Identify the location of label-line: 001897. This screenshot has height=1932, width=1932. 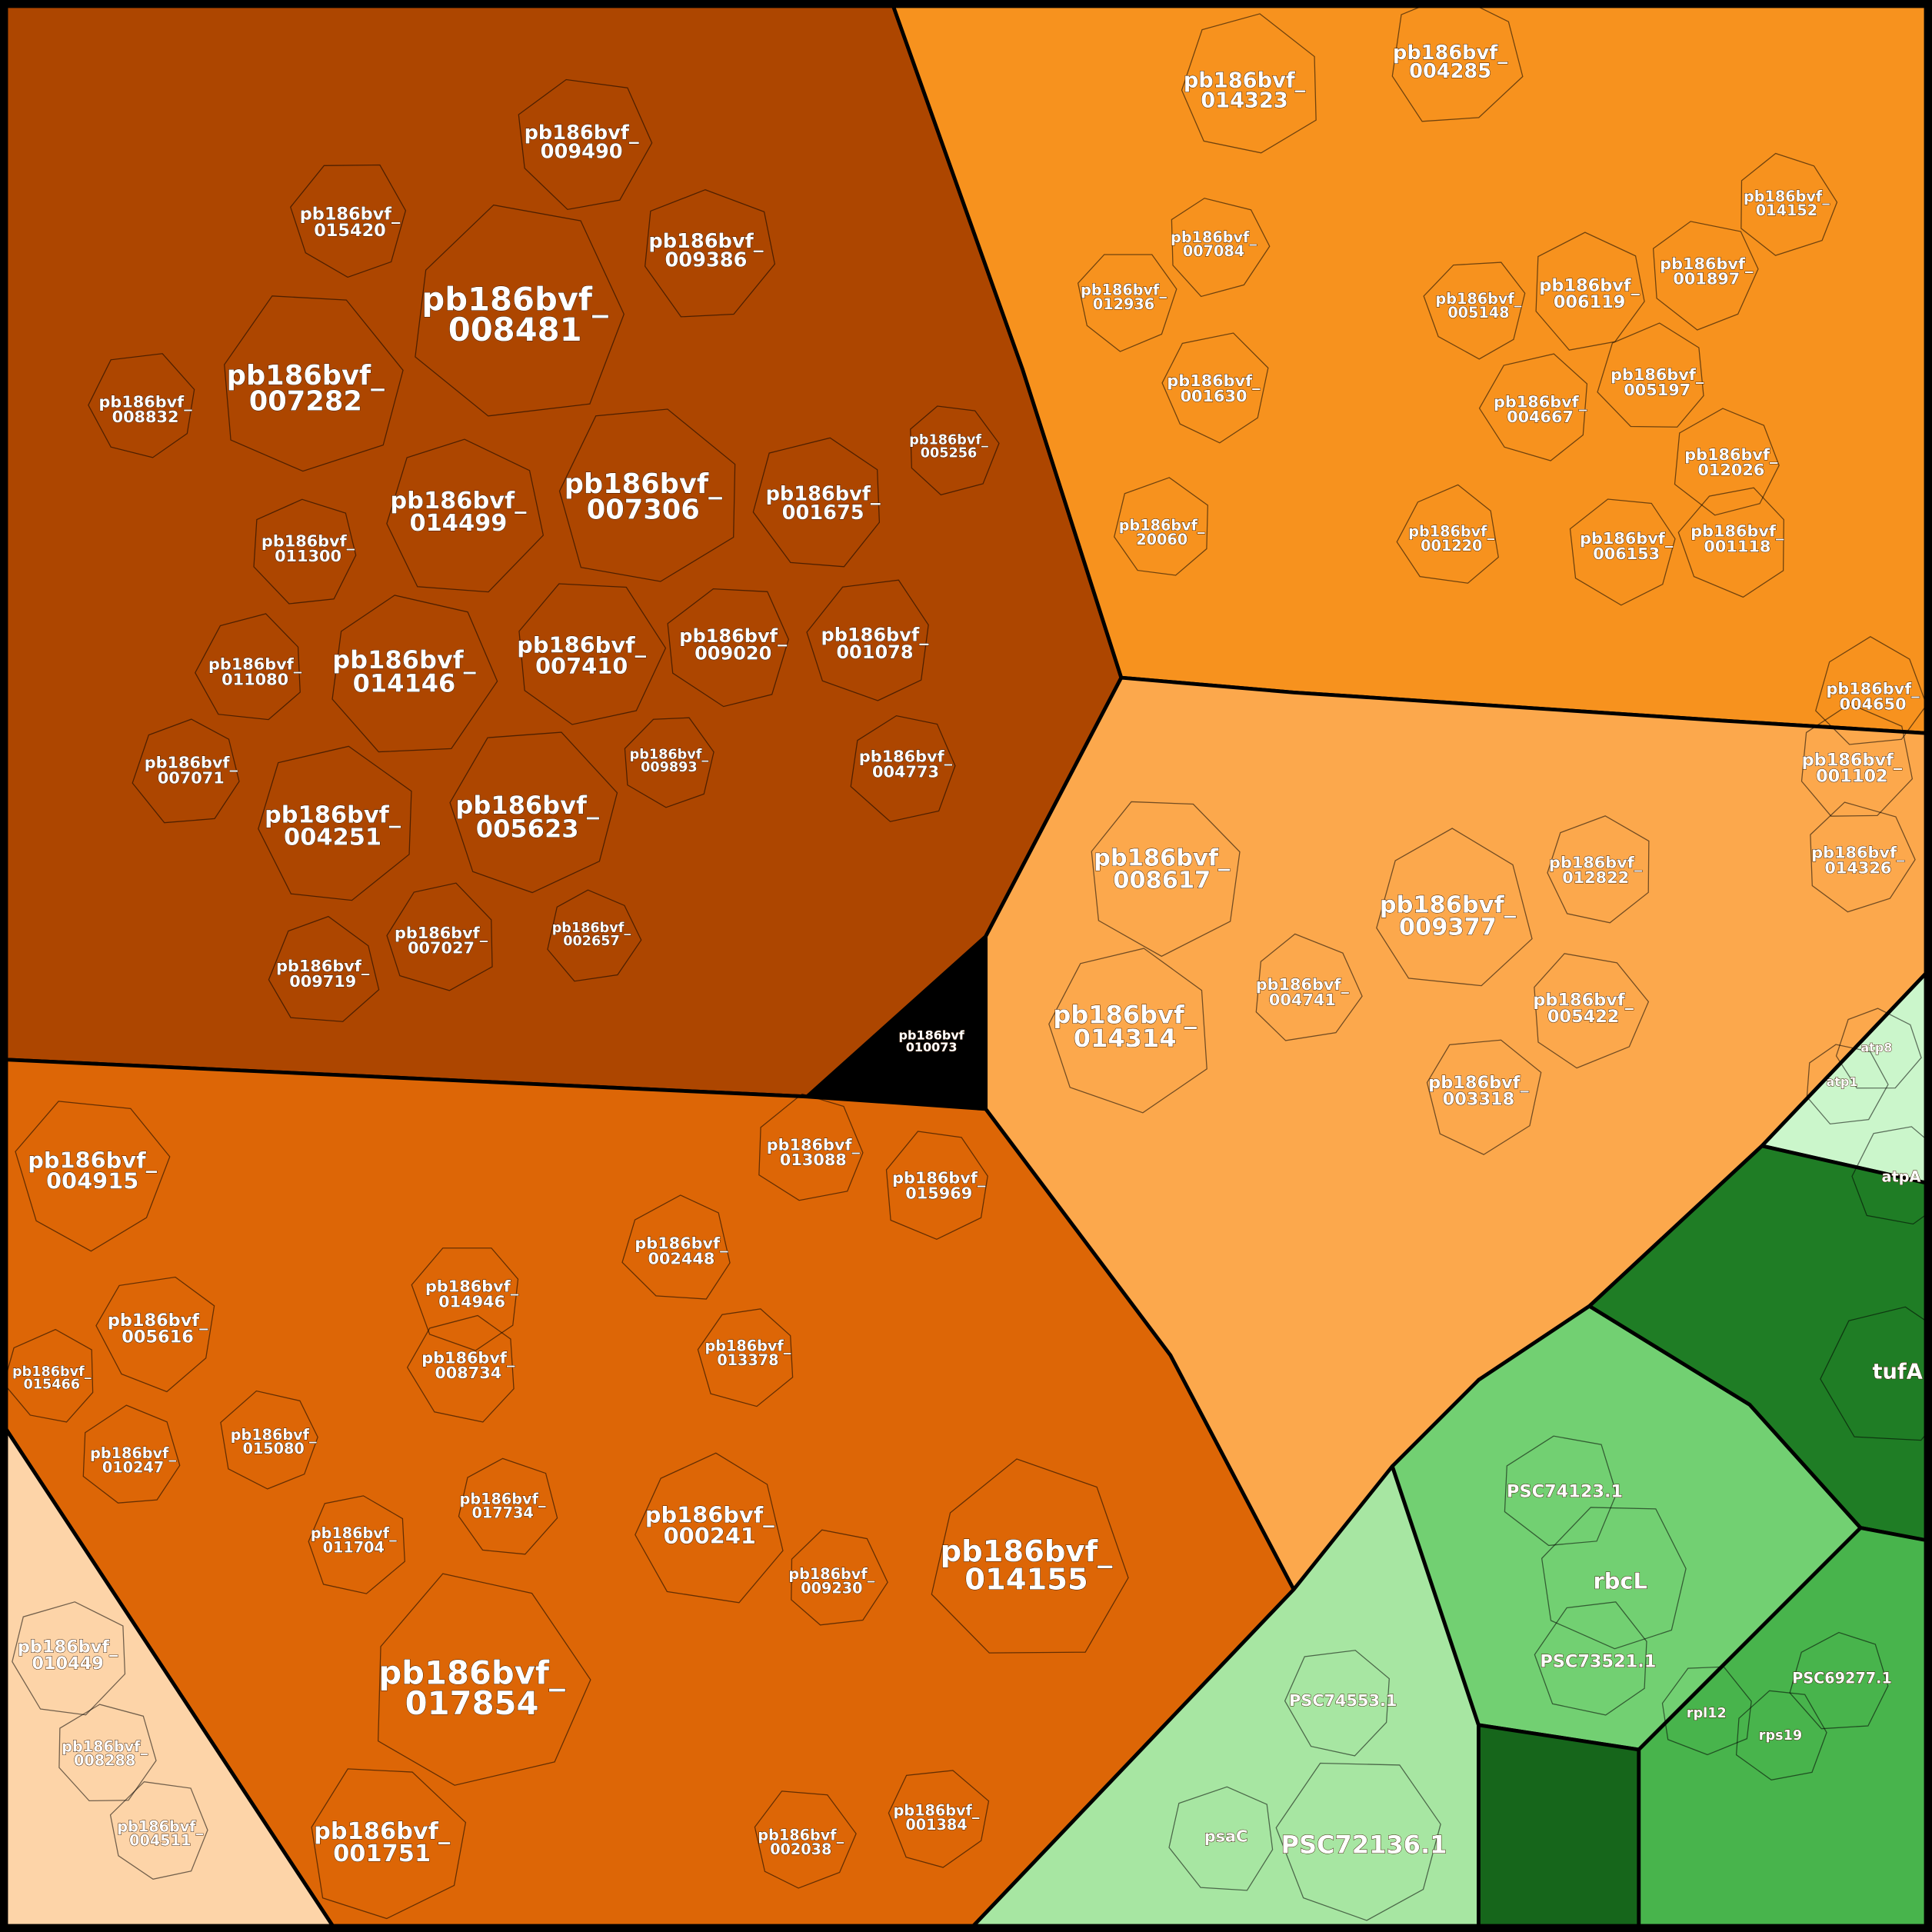
(1706, 279).